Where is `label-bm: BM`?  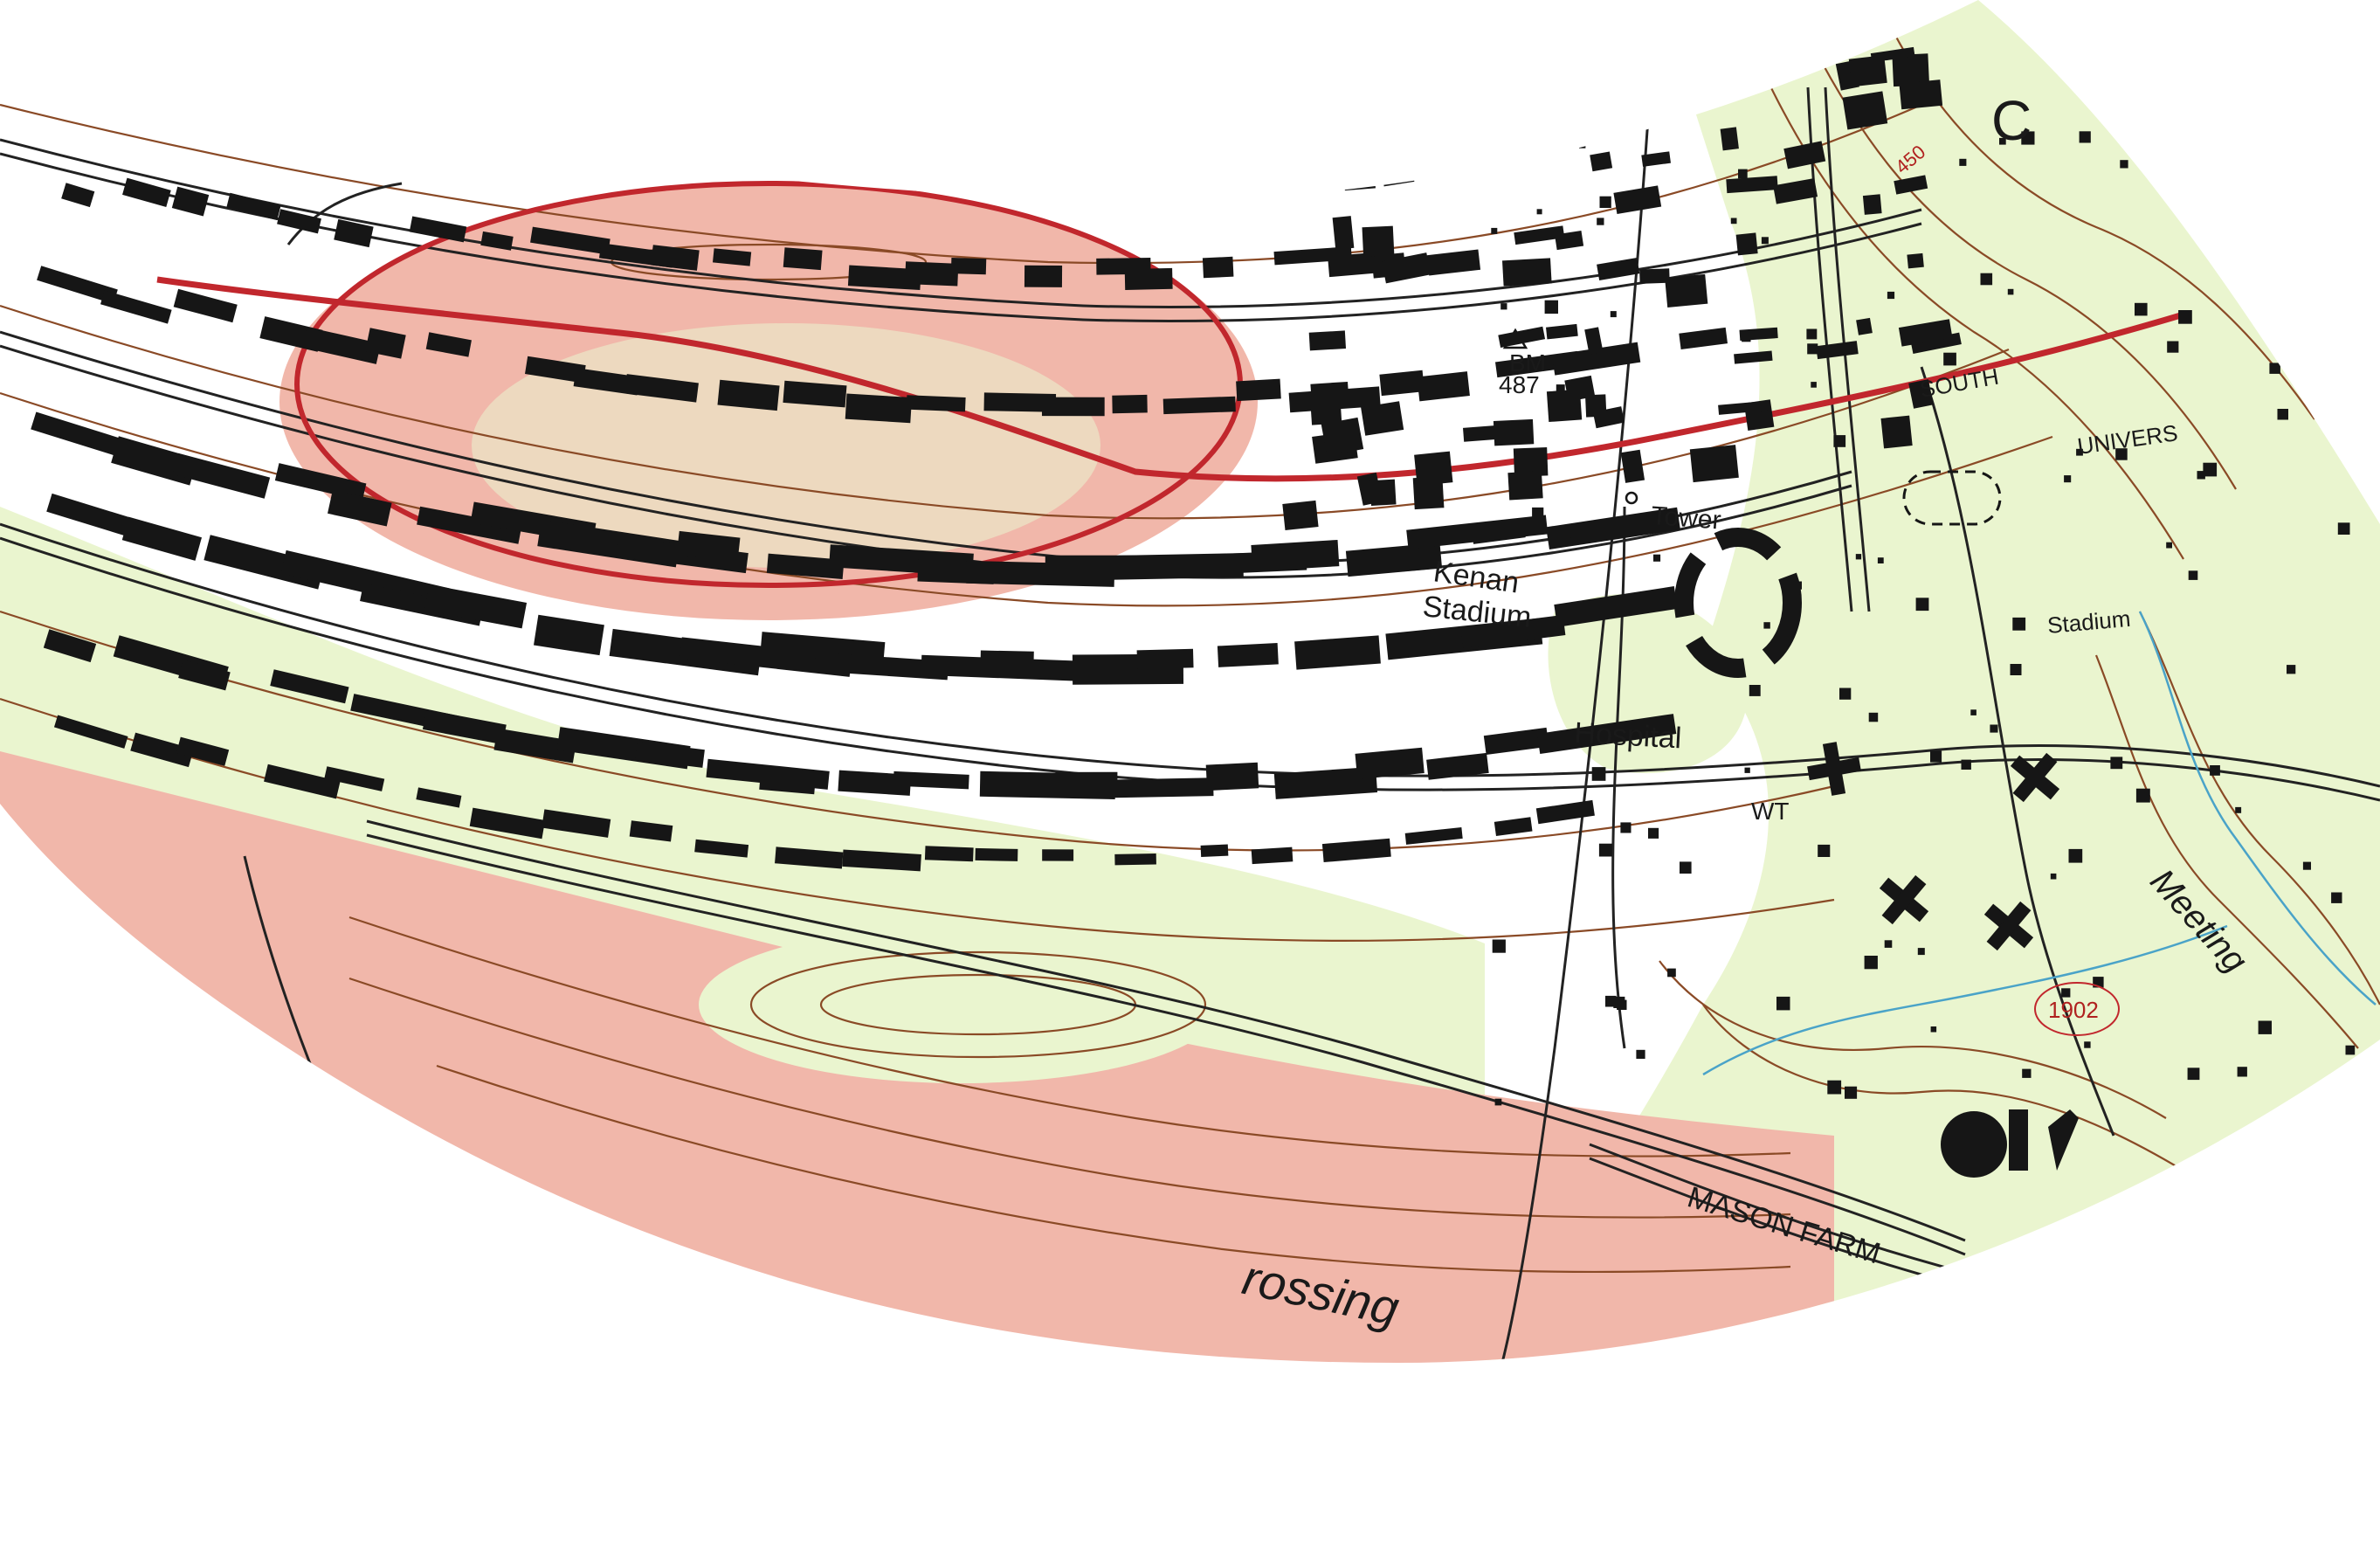 label-bm: BM is located at coordinates (1527, 363).